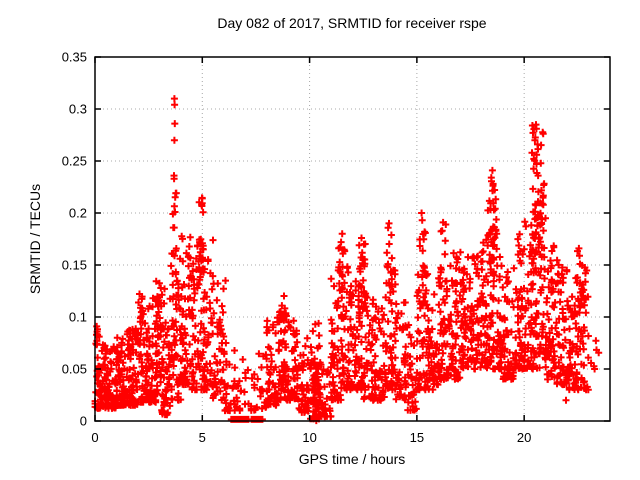  What do you see at coordinates (78, 213) in the screenshot?
I see `y-tick-label: 0.2` at bounding box center [78, 213].